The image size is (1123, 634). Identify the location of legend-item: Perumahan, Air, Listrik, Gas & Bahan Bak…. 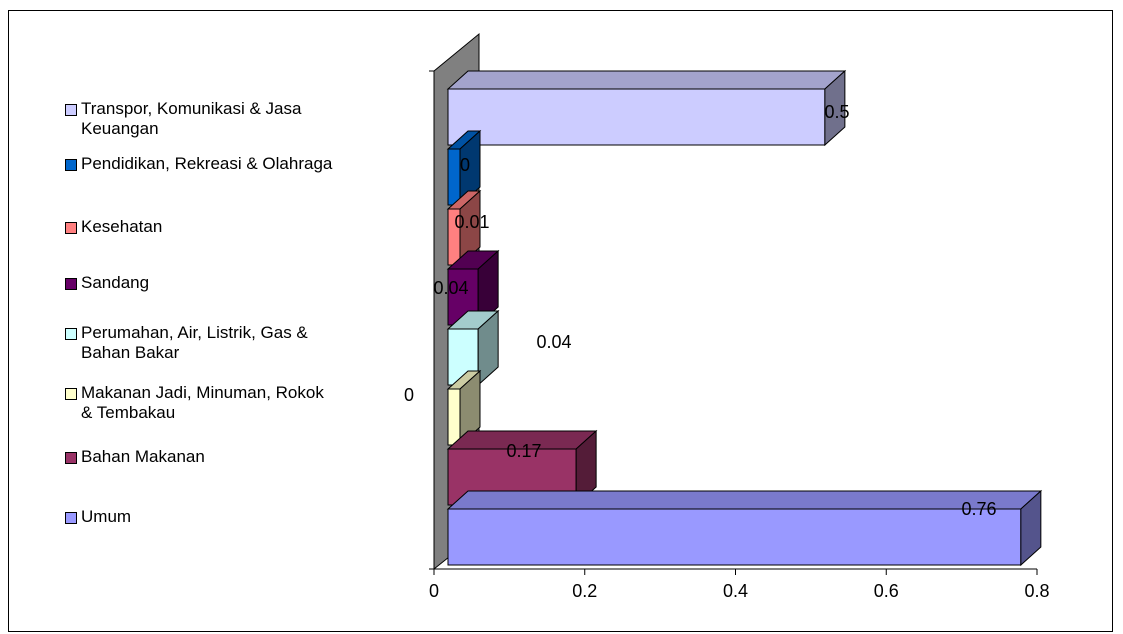
(258, 343).